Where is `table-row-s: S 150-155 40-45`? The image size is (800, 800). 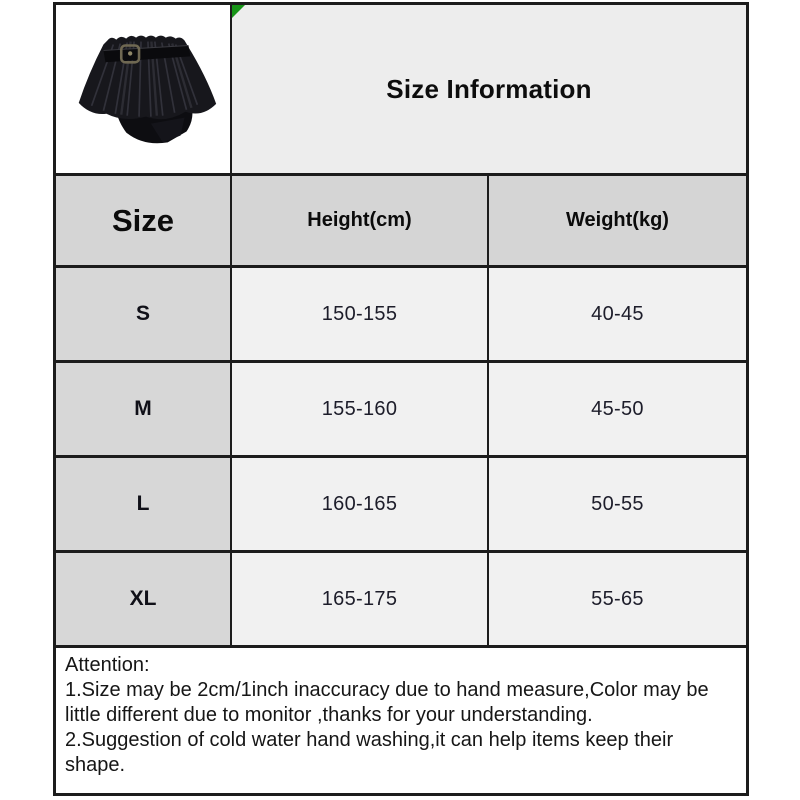 table-row-s: S 150-155 40-45 is located at coordinates (401, 315).